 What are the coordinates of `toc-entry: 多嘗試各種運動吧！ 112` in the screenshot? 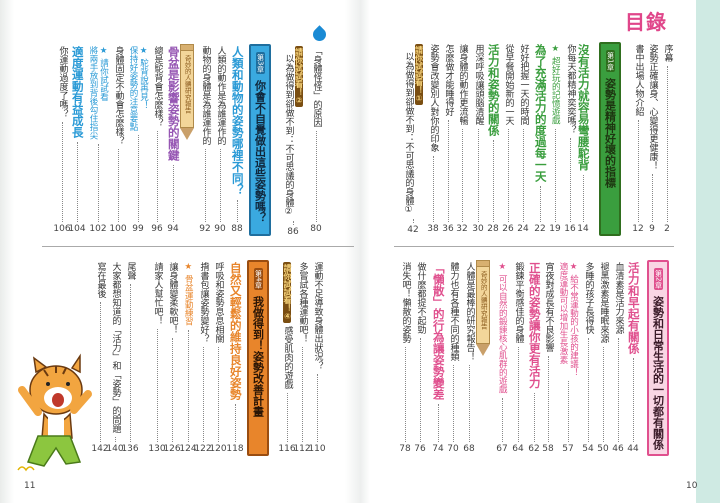 It's located at (302, 358).